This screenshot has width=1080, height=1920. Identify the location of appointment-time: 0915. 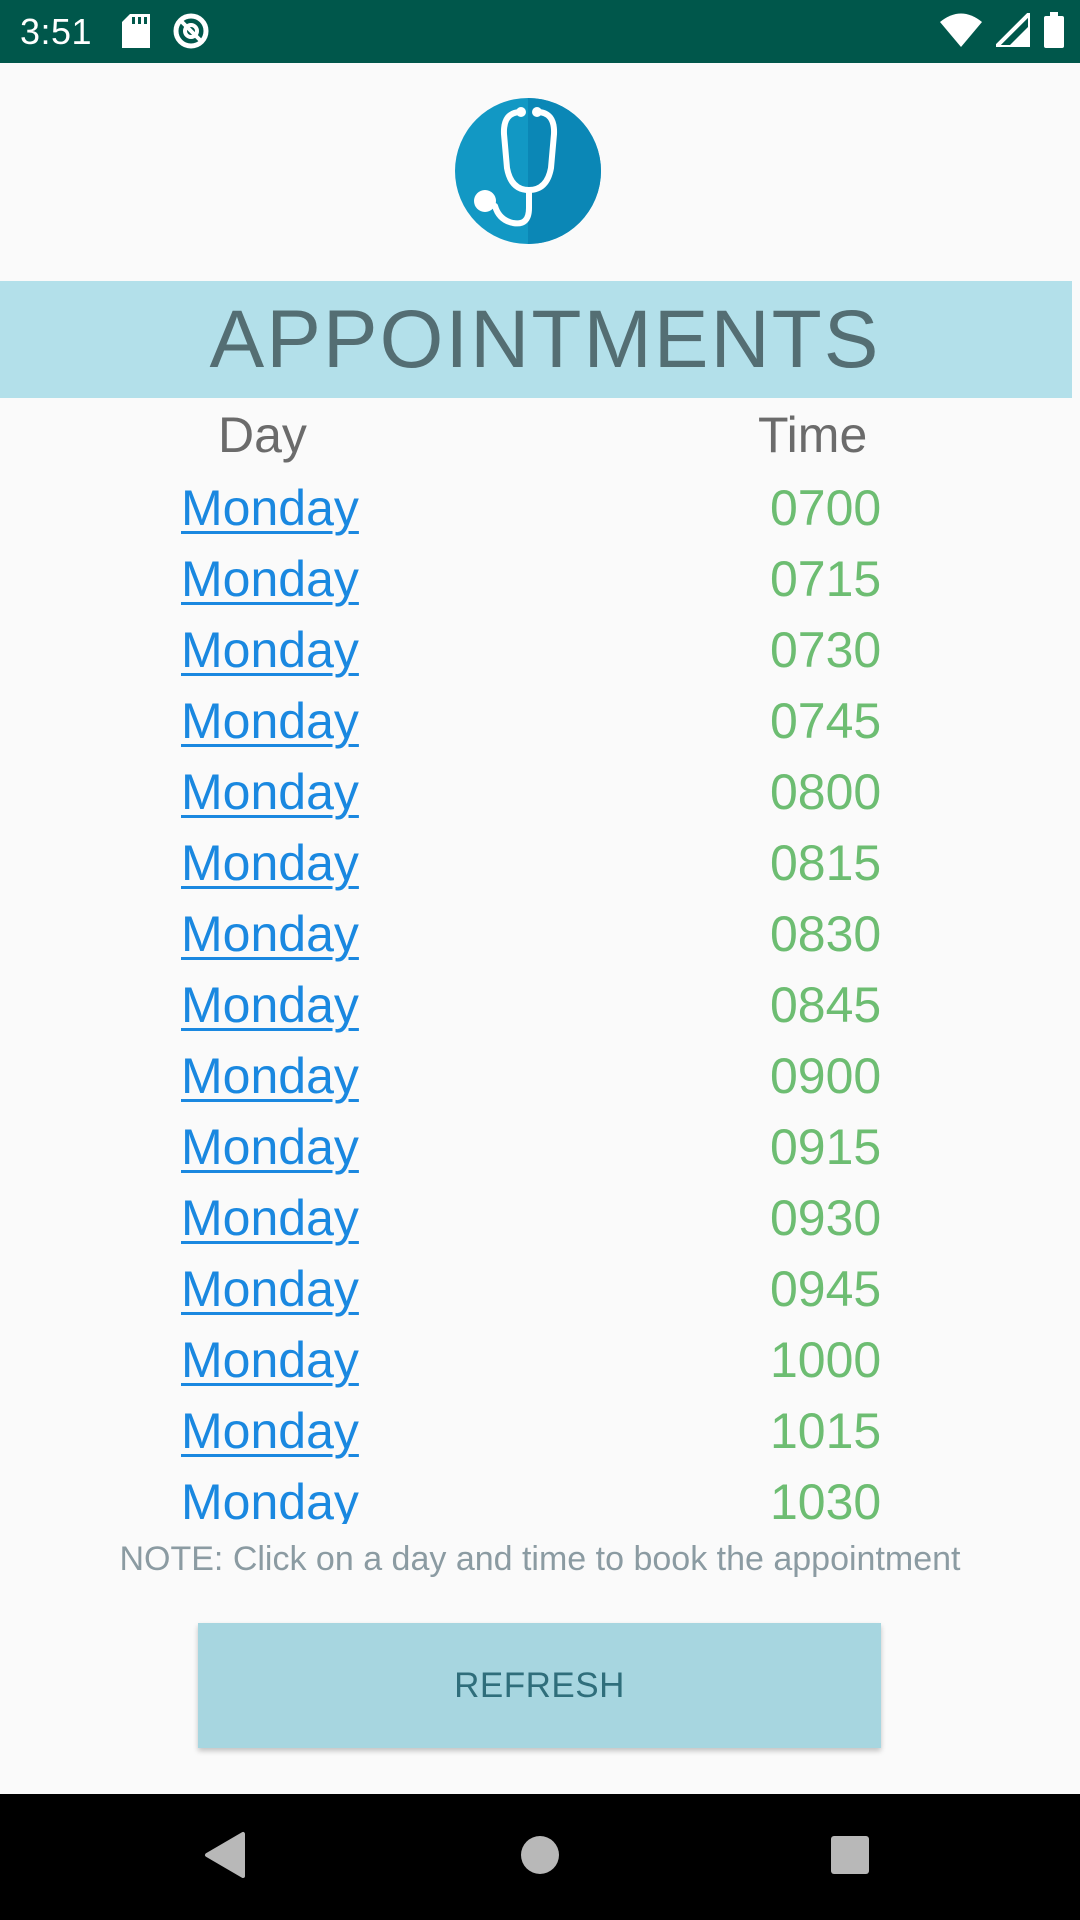
(826, 1147).